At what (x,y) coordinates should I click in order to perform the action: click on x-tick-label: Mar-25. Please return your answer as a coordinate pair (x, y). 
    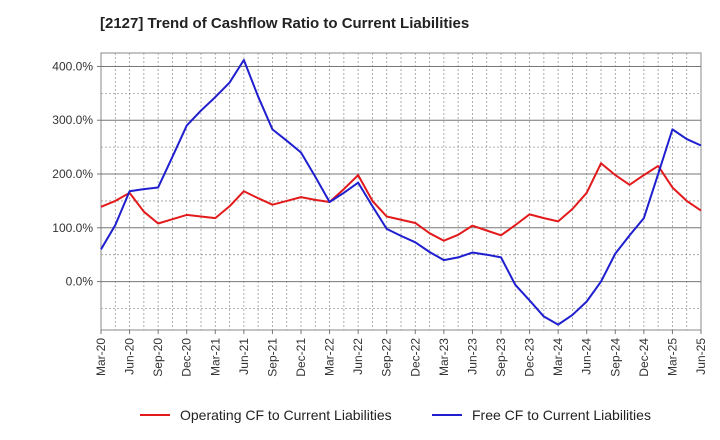
    Looking at the image, I should click on (672, 357).